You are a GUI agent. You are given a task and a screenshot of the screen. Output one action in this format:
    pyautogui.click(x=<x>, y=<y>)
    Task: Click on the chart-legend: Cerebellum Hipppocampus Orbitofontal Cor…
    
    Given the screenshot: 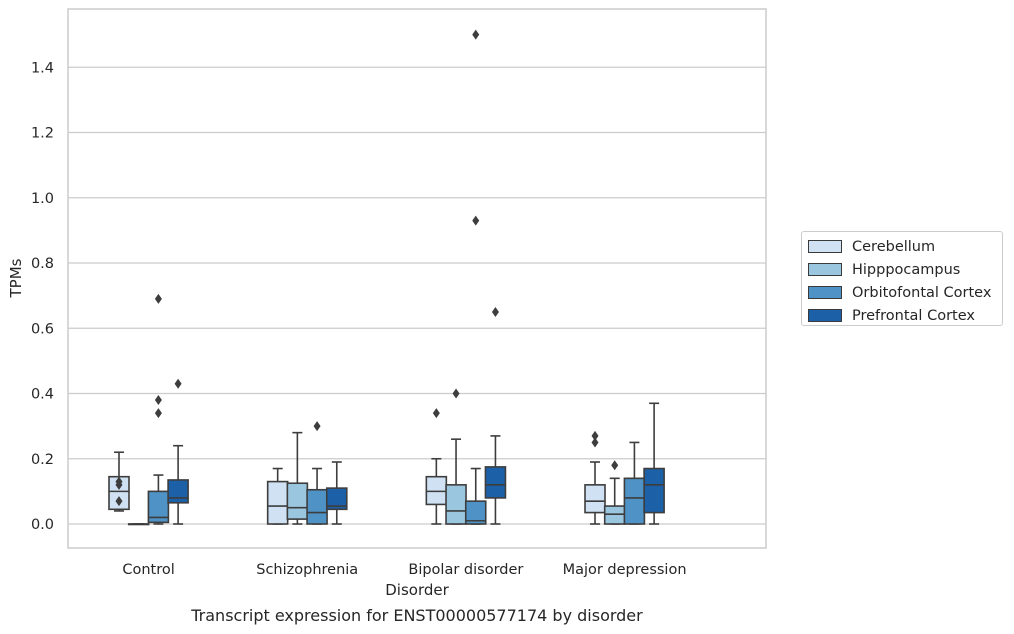 What is the action you would take?
    pyautogui.click(x=902, y=278)
    